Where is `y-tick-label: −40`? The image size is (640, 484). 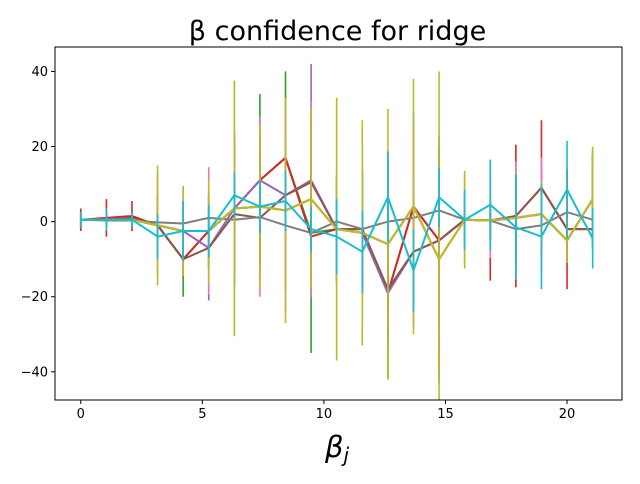 y-tick-label: −40 is located at coordinates (34, 372).